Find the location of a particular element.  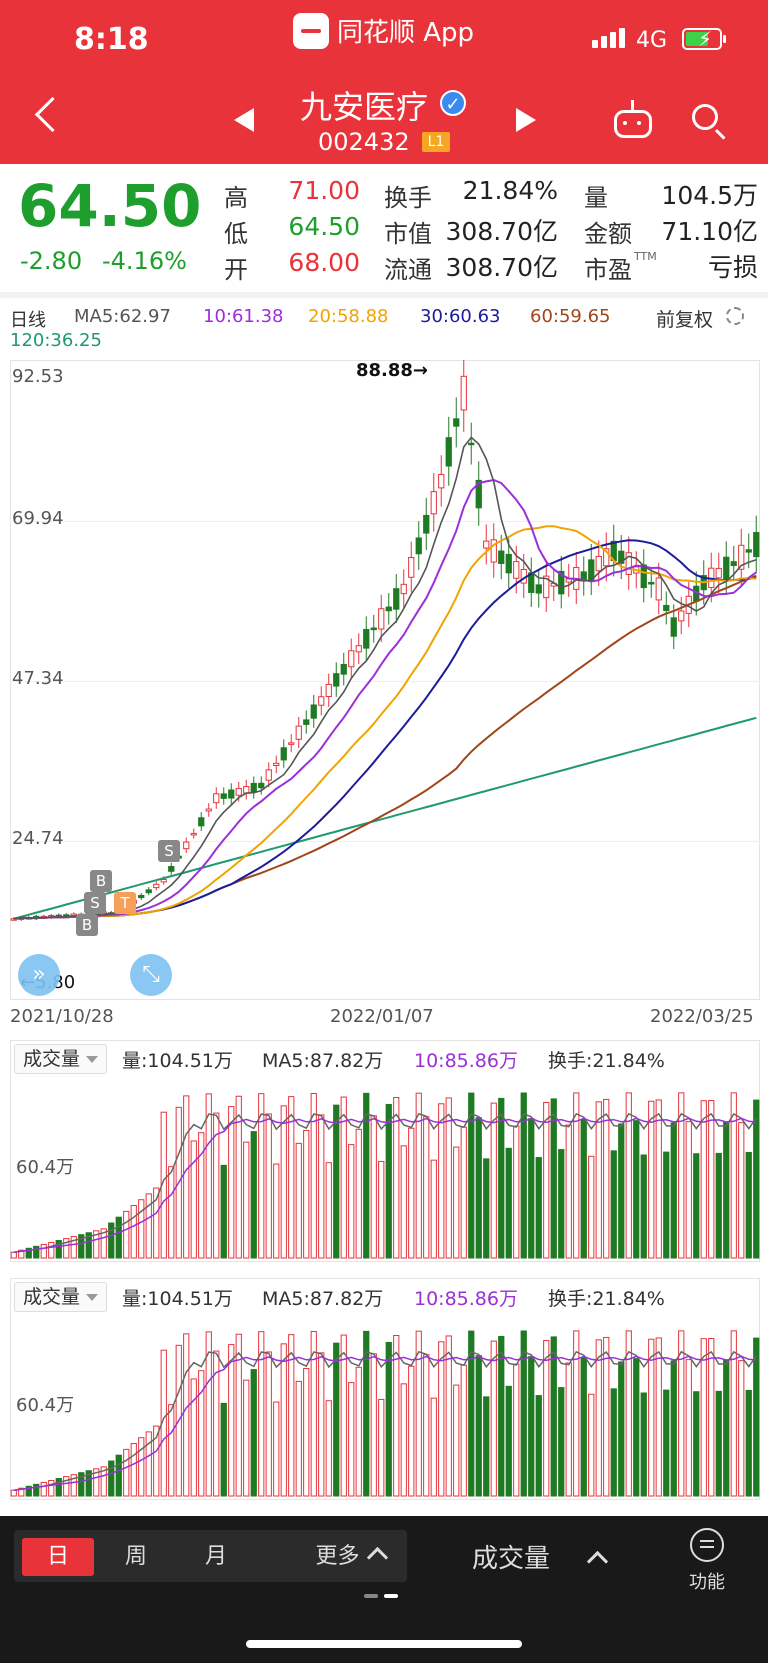

next-stock-icon is located at coordinates (526, 120).